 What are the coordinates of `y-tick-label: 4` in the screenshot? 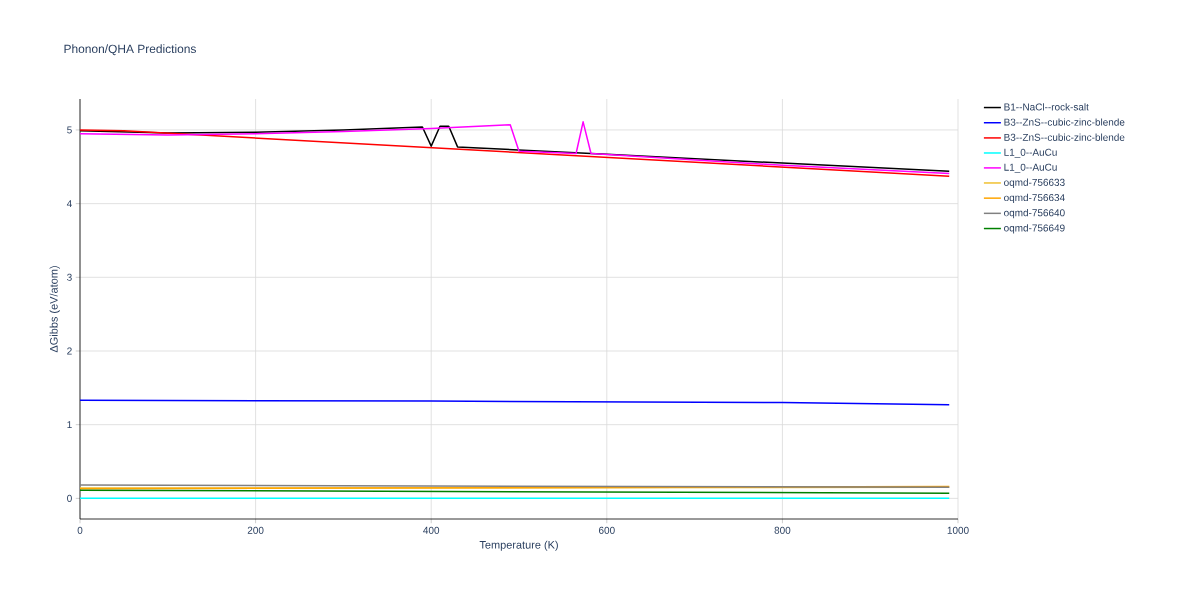 It's located at (69, 204).